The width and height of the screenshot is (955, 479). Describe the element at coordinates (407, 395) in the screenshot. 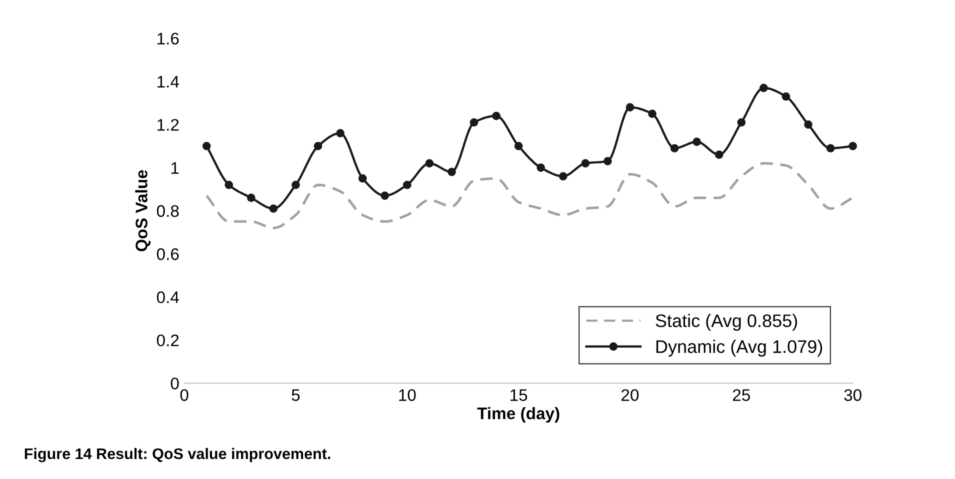

I see `x-tick-label: 10` at that location.